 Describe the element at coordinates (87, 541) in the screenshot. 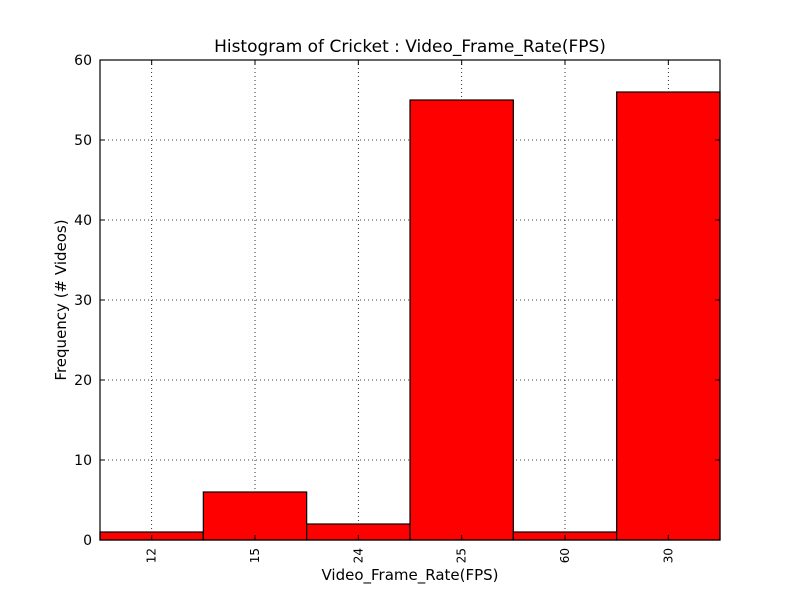

I see `y-tick-label: 0` at that location.